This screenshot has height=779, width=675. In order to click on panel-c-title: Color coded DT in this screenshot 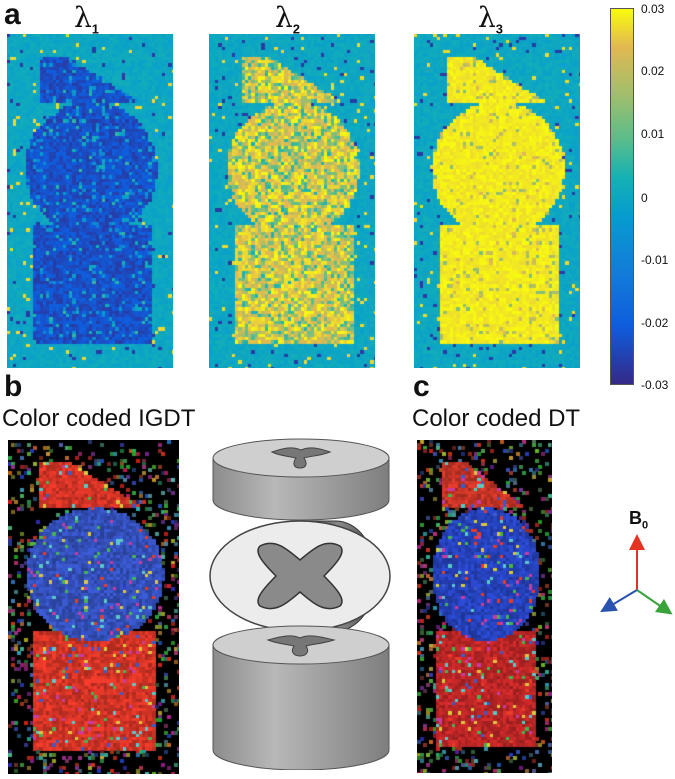, I will do `click(496, 418)`.